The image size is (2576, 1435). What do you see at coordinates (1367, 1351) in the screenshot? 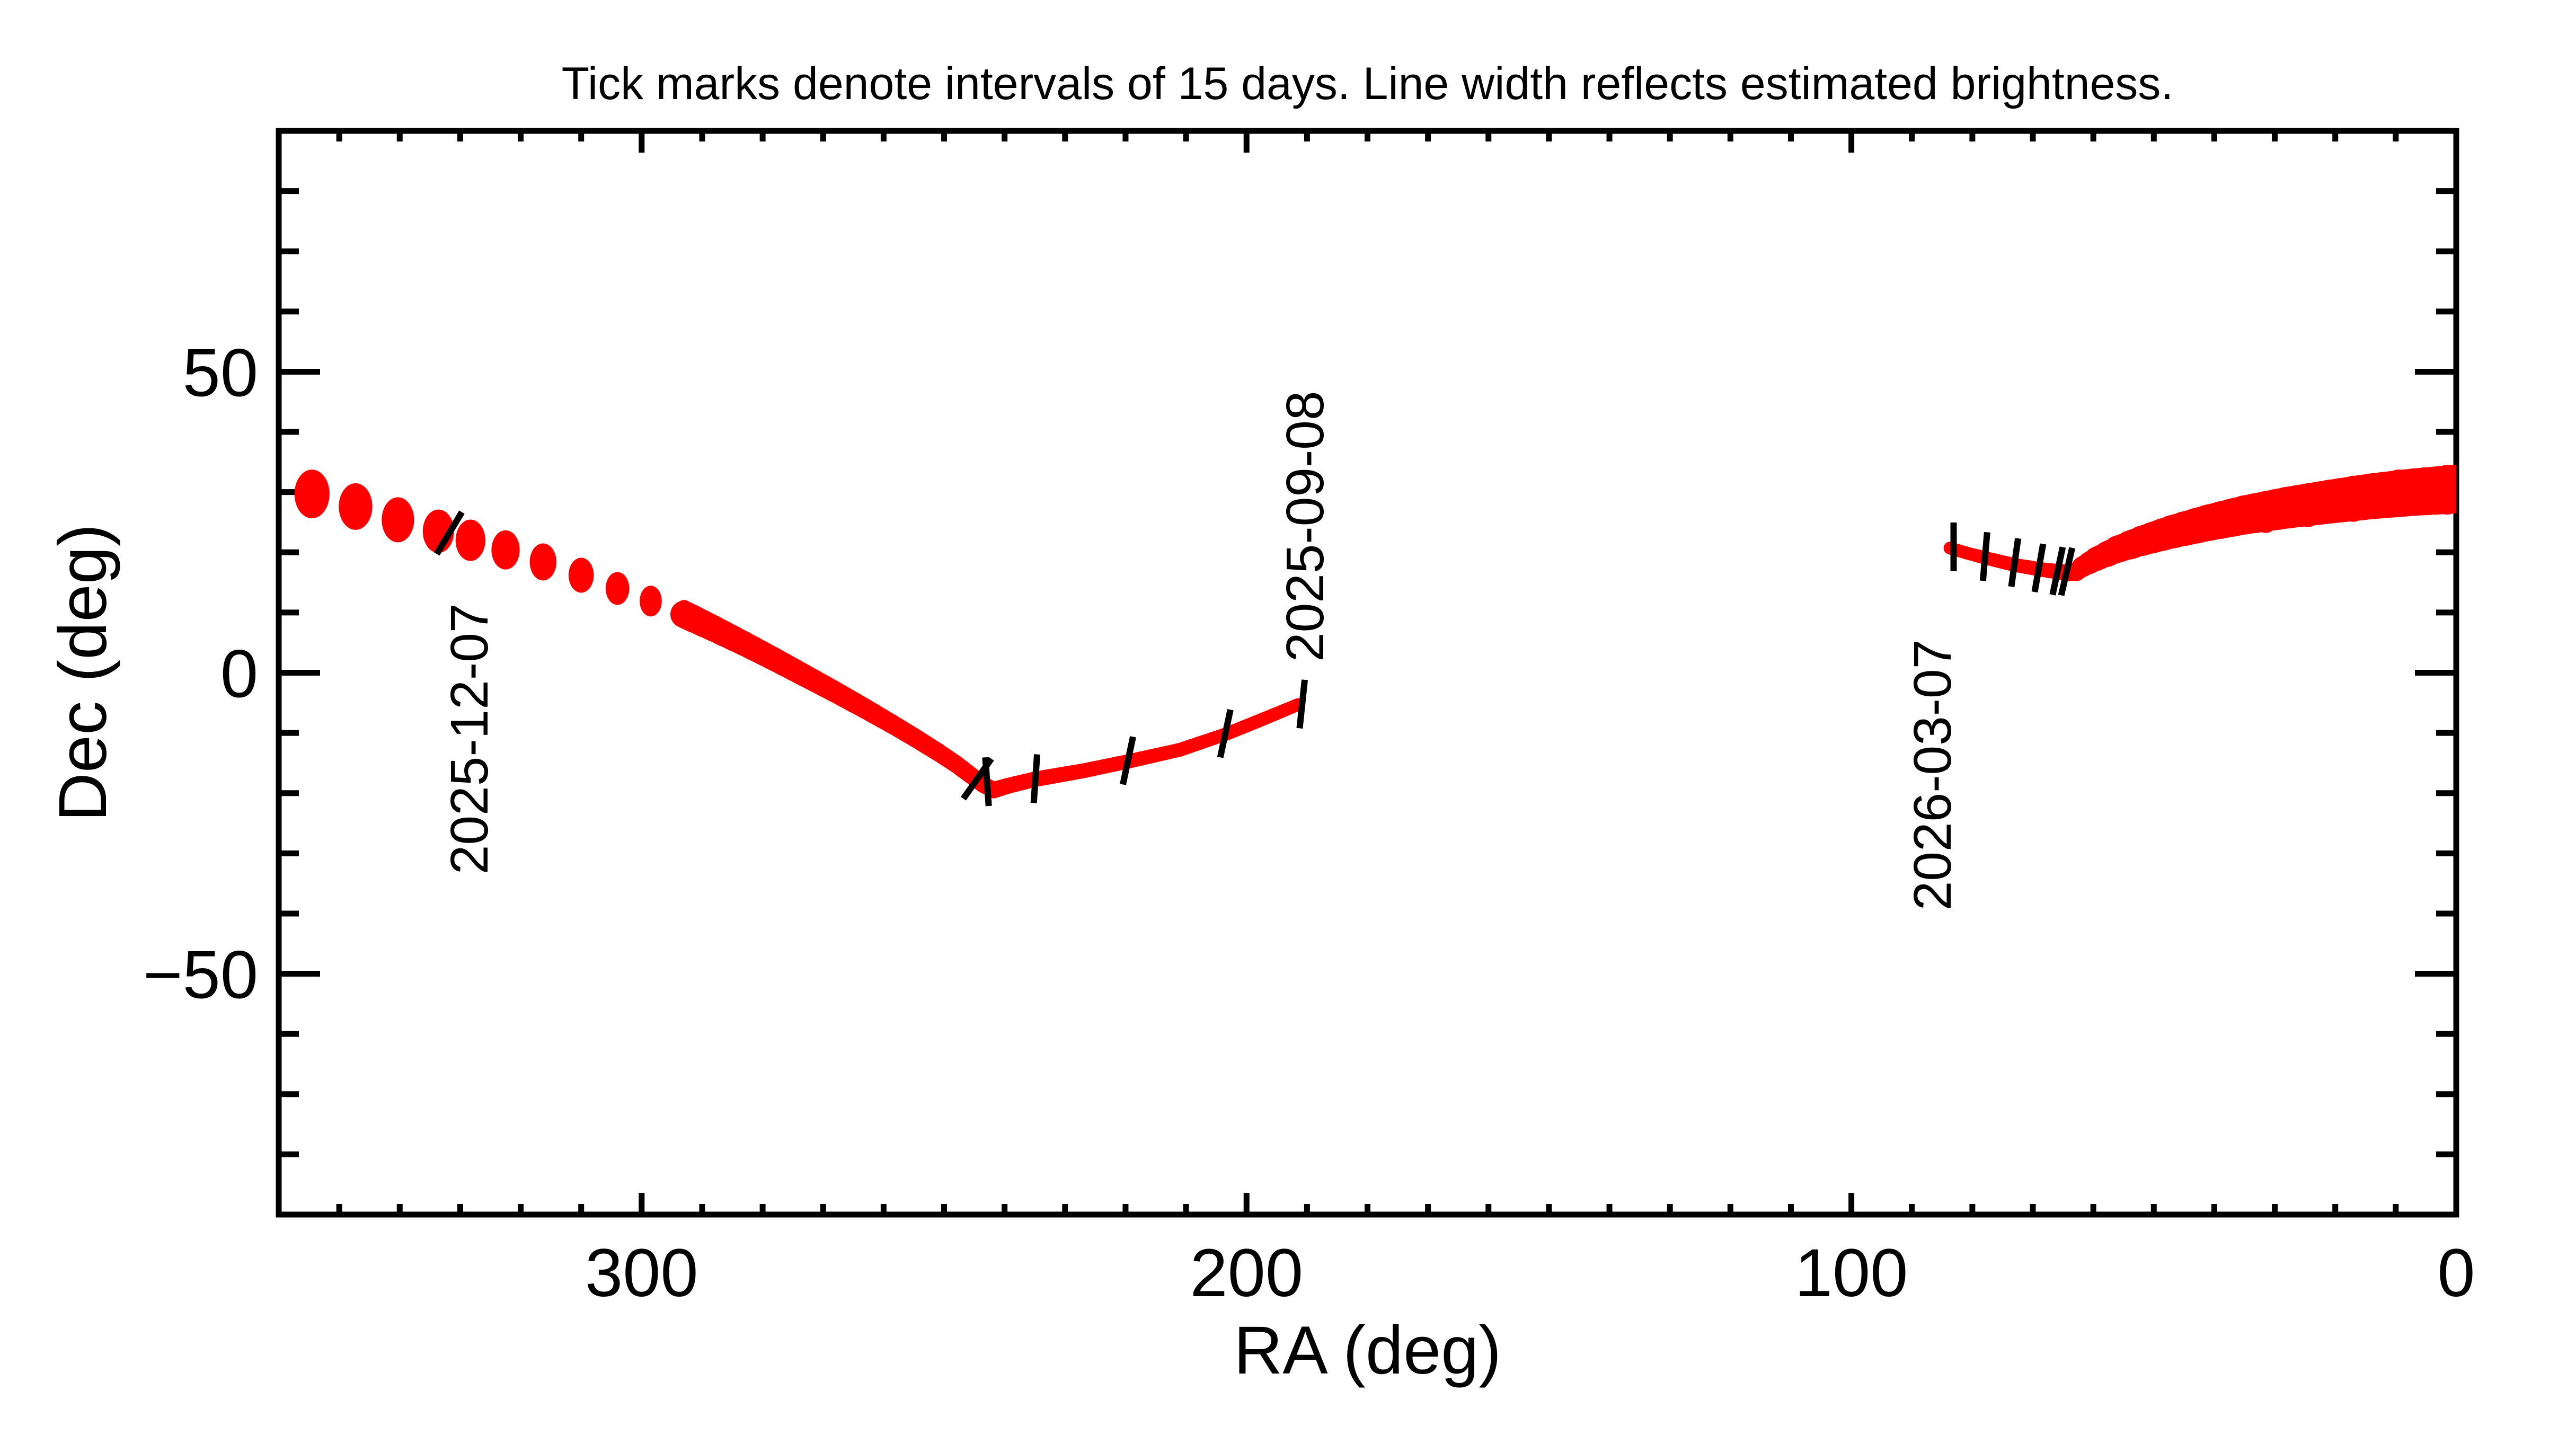
I see `x-axis-label: RA (deg)` at bounding box center [1367, 1351].